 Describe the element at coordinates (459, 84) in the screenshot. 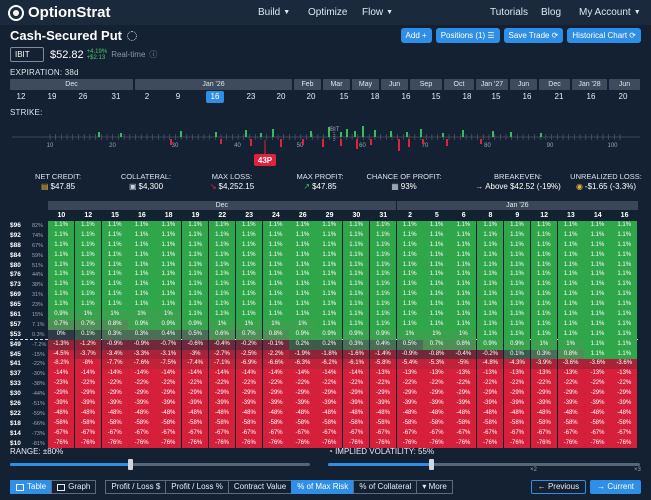

I see `expiration-month: Oct` at that location.